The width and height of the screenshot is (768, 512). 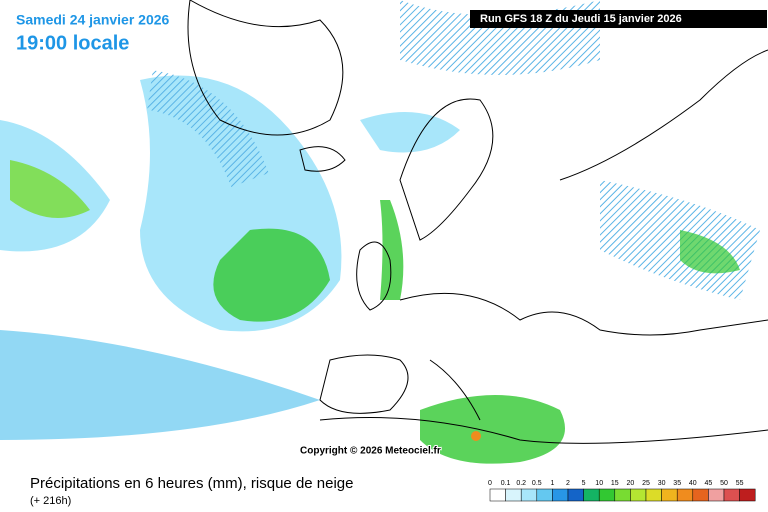 I want to click on run-box, so click(x=618, y=19).